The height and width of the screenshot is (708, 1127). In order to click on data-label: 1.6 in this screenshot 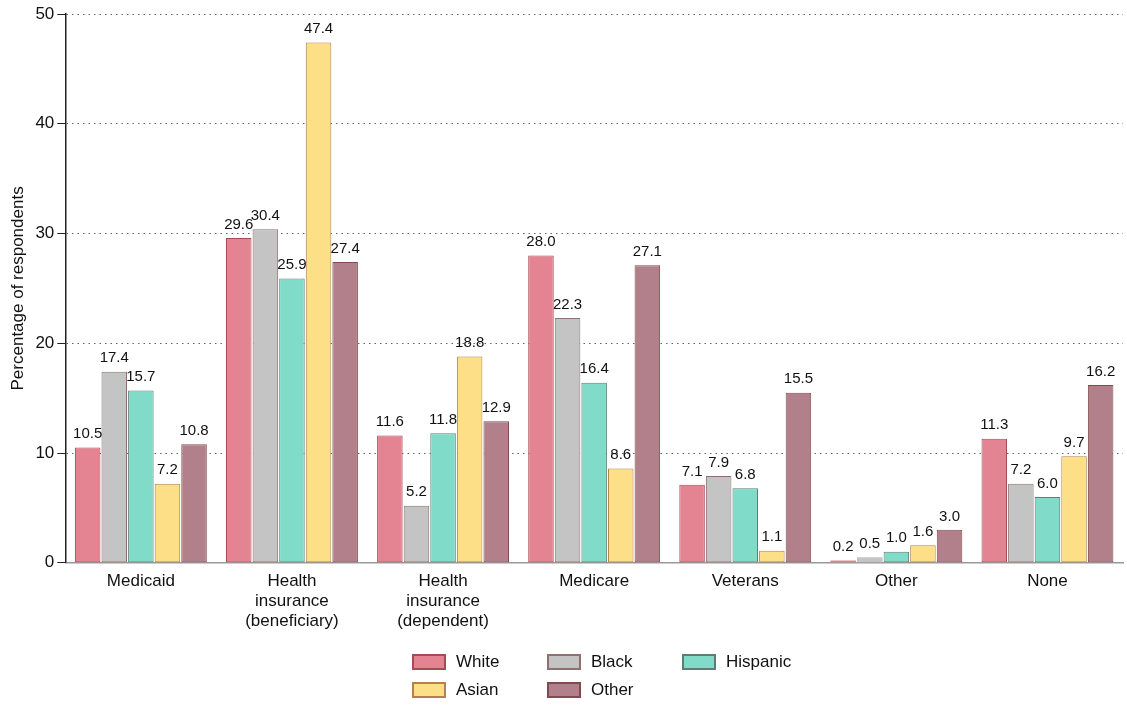, I will do `click(923, 530)`.